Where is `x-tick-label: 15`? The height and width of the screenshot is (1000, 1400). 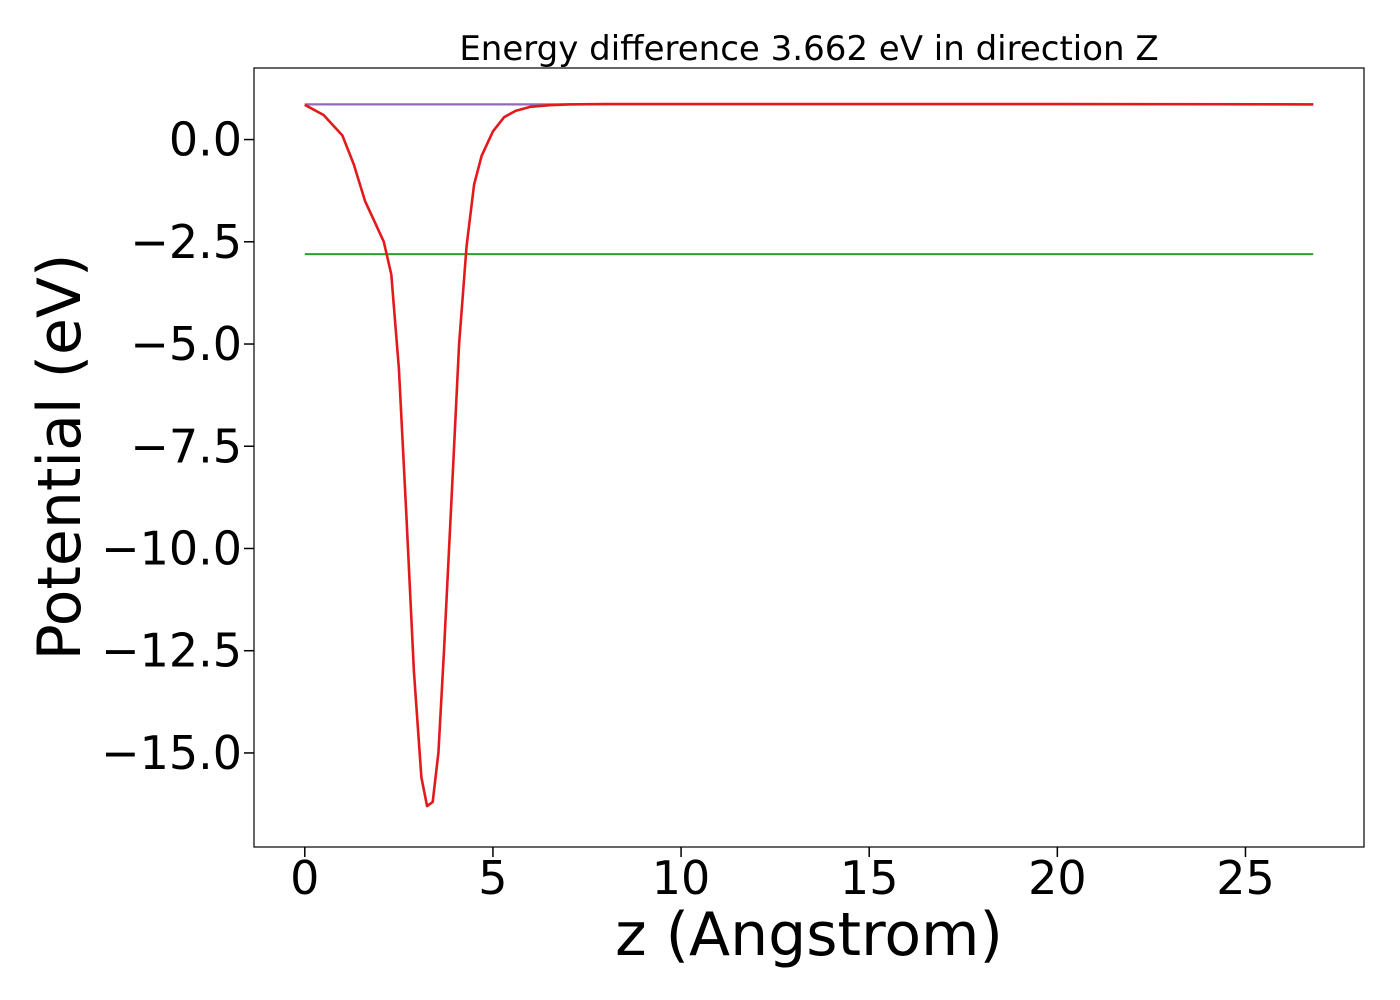
x-tick-label: 15 is located at coordinates (869, 878).